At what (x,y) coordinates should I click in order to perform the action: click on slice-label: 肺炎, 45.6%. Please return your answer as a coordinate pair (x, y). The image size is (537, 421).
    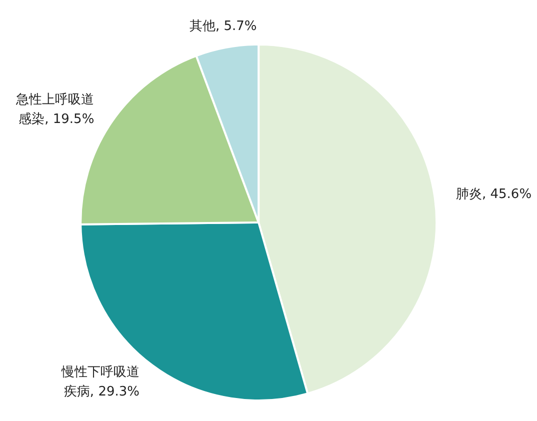
    Looking at the image, I should click on (494, 194).